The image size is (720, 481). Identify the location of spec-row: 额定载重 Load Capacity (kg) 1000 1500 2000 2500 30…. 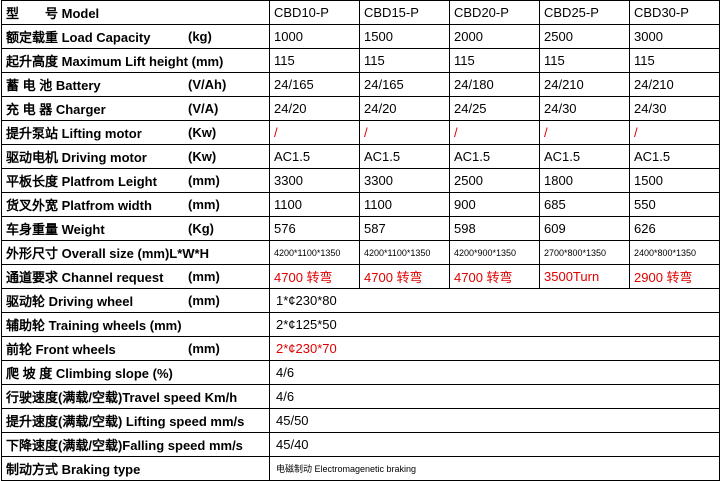
(360, 36).